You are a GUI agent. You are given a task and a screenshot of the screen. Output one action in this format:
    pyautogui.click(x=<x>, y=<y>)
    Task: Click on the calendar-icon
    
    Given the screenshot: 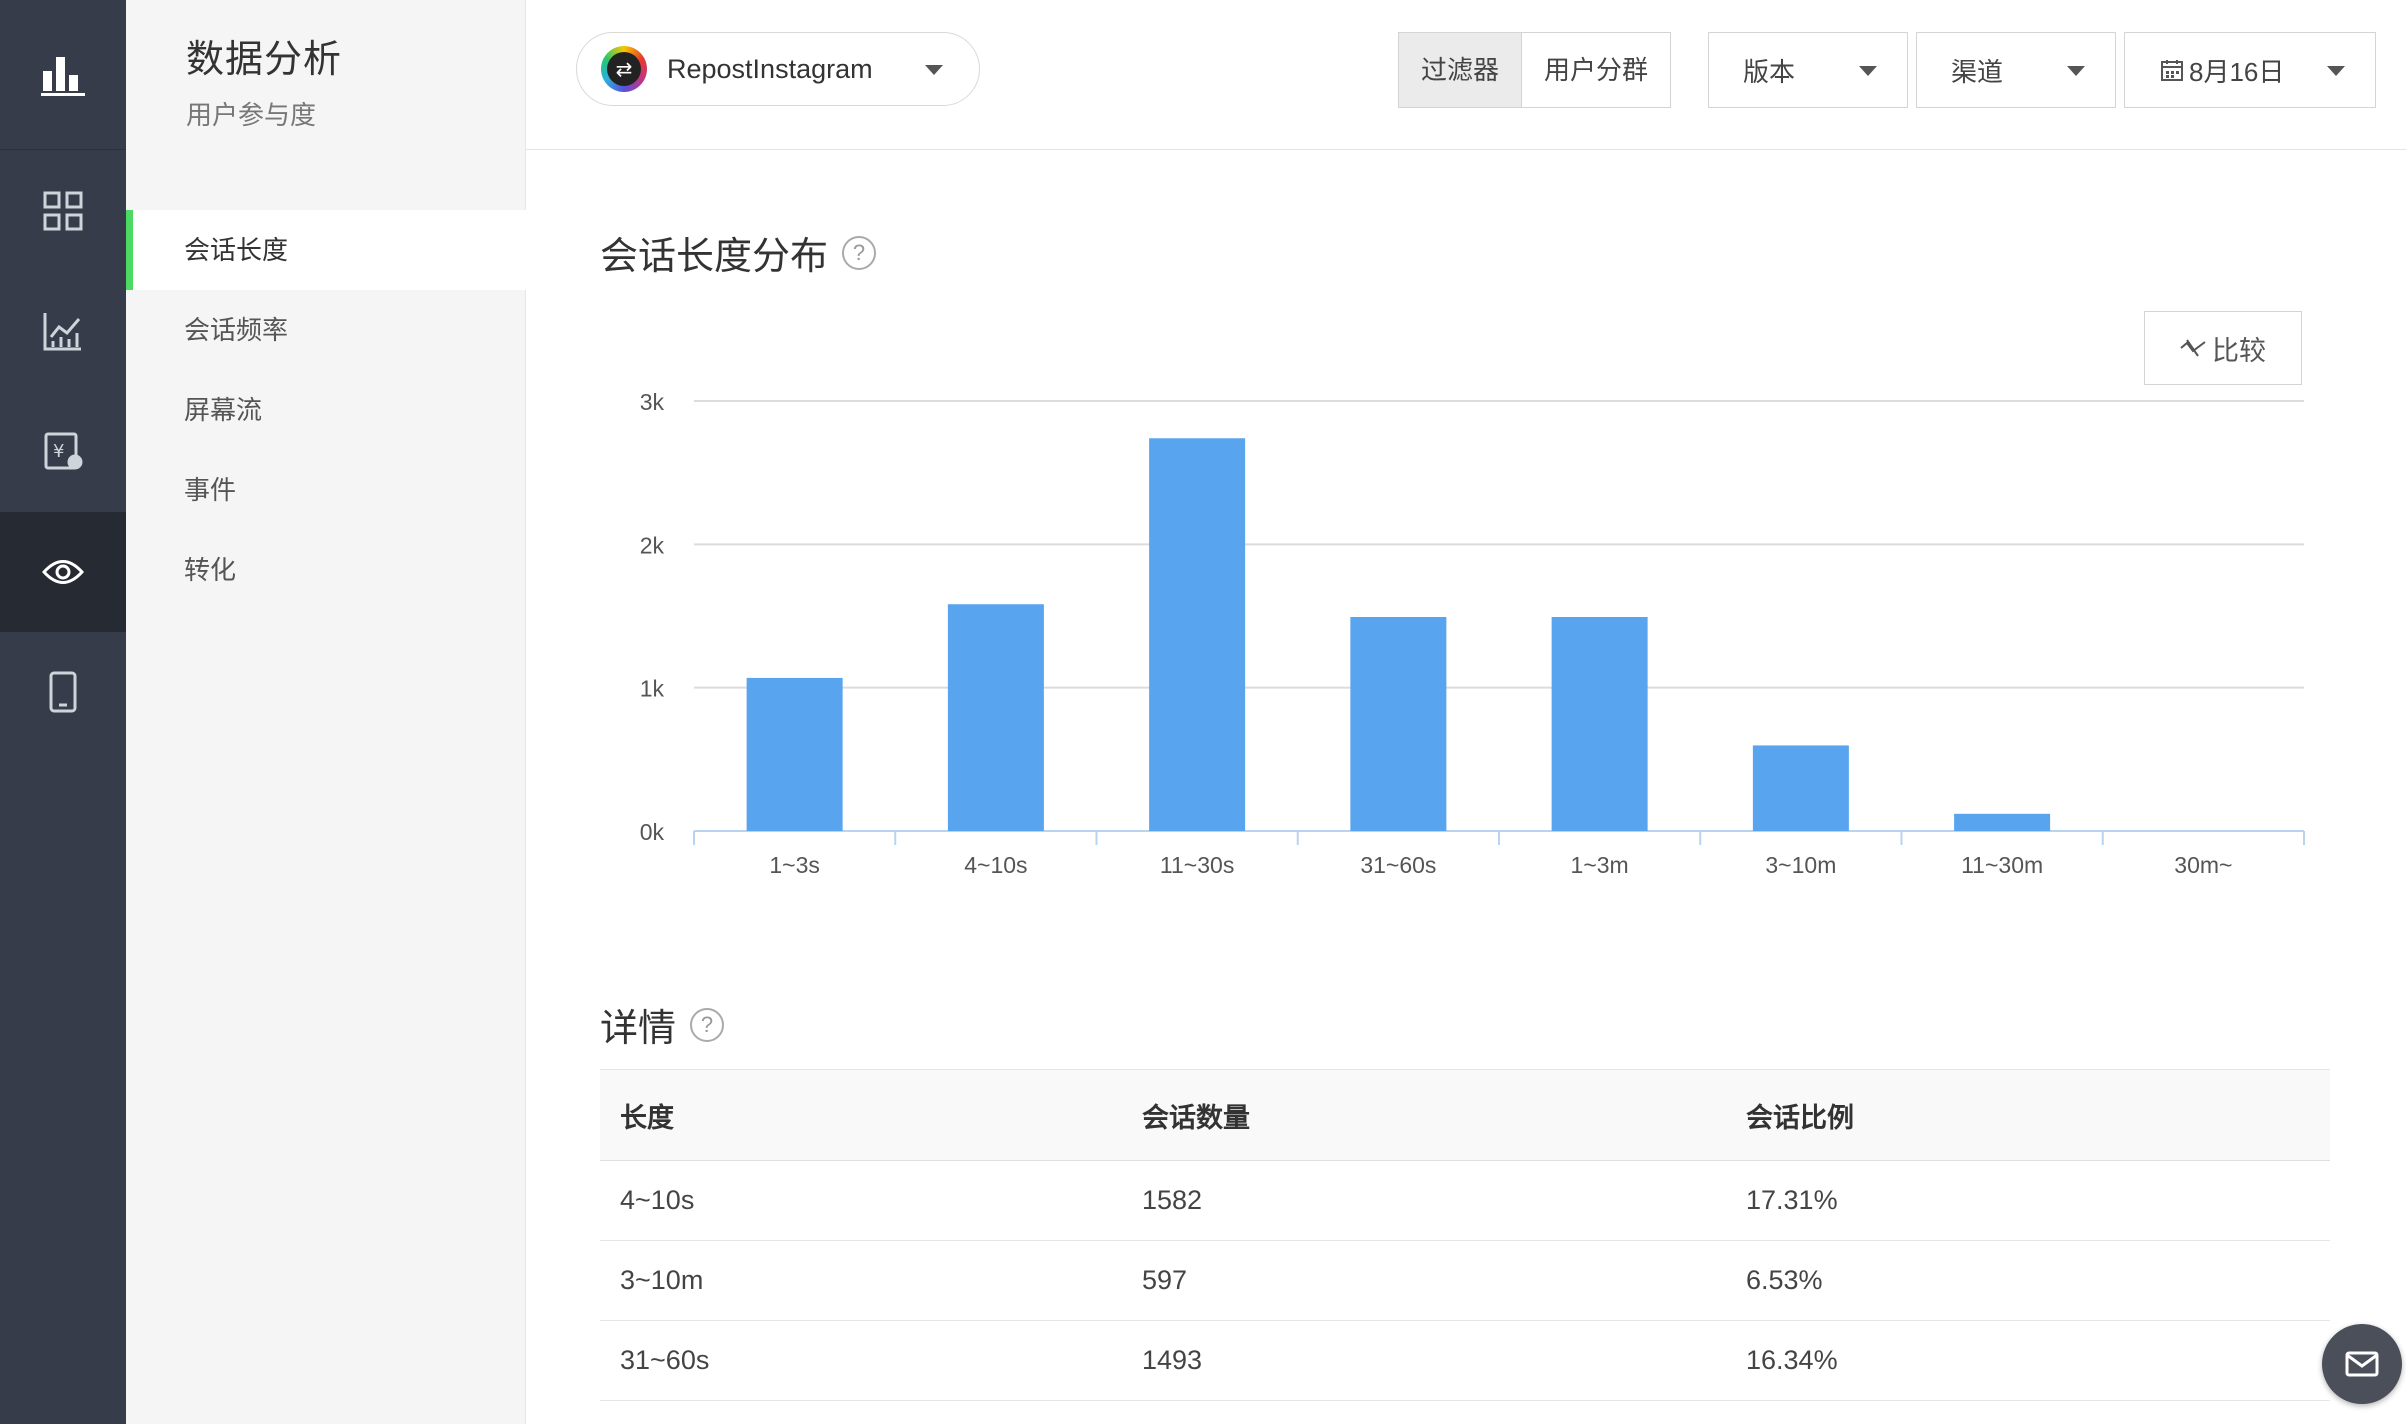 What is the action you would take?
    pyautogui.click(x=2172, y=70)
    